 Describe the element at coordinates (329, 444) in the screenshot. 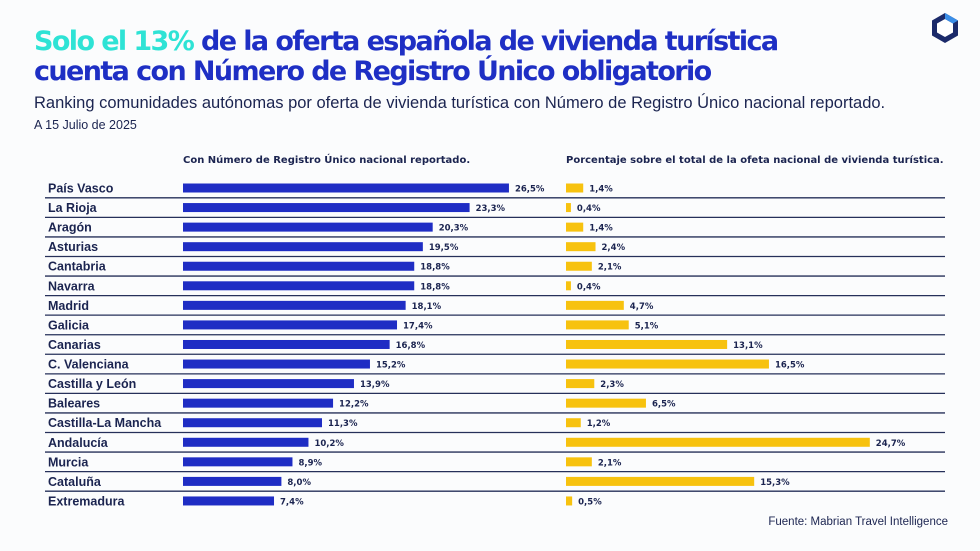

I see `blue-bar-value-label: 10,2%` at that location.